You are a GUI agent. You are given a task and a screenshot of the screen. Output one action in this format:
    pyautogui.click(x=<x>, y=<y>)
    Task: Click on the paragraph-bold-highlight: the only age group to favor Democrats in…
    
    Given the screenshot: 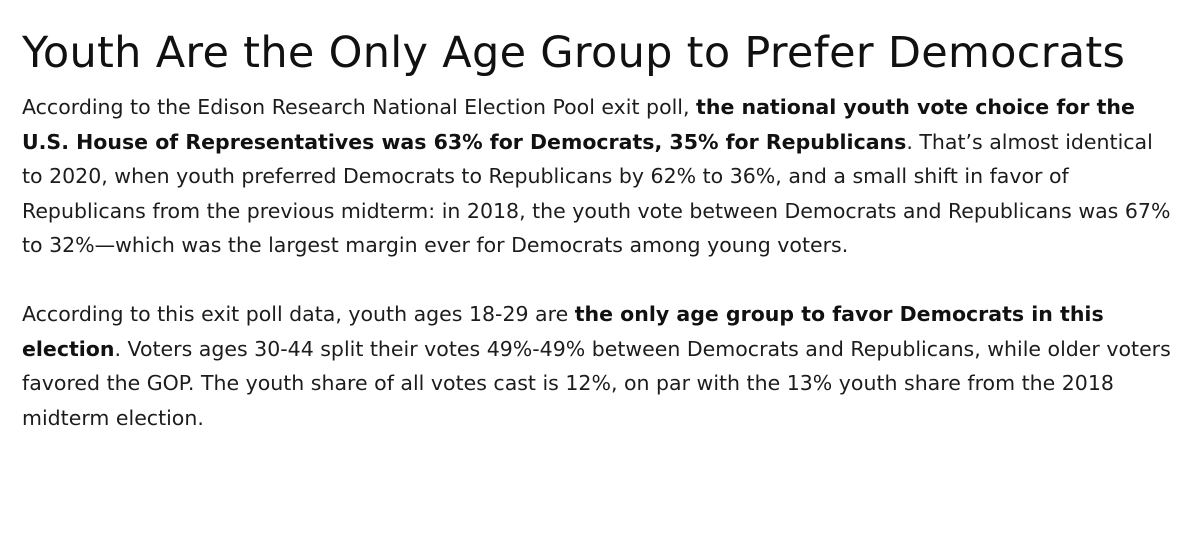 What is the action you would take?
    pyautogui.click(x=563, y=331)
    